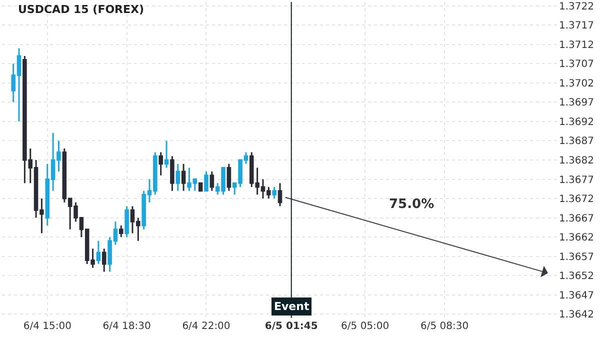 This screenshot has height=340, width=600. What do you see at coordinates (576, 238) in the screenshot?
I see `y-tick-label: 1.3662` at bounding box center [576, 238].